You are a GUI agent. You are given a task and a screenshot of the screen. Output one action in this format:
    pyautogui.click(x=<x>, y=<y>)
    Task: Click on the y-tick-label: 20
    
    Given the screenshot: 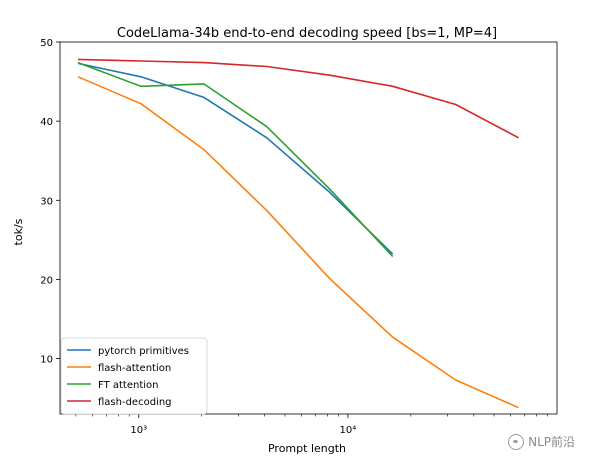 What is the action you would take?
    pyautogui.click(x=46, y=280)
    